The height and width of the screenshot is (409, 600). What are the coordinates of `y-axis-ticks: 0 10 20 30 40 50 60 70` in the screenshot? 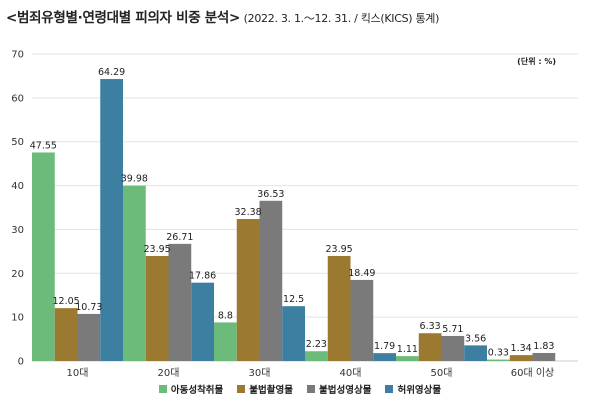 It's located at (17, 209).